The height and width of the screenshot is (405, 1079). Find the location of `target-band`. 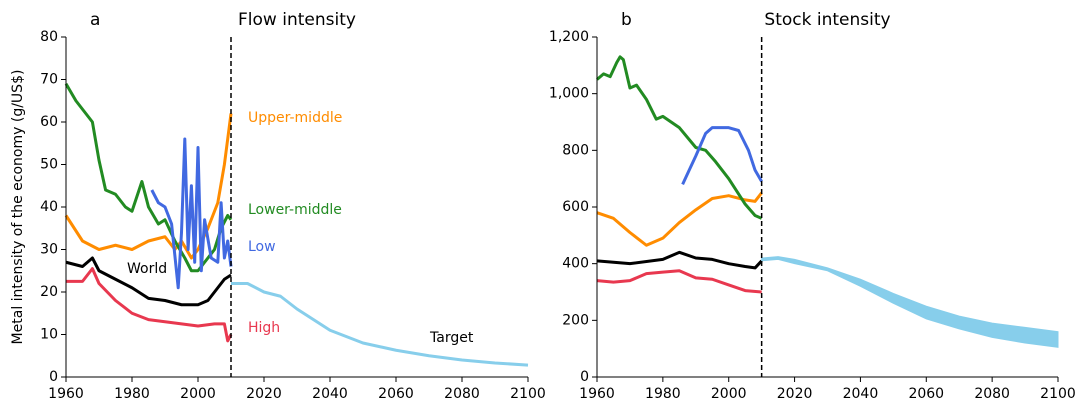

target-band is located at coordinates (910, 302).